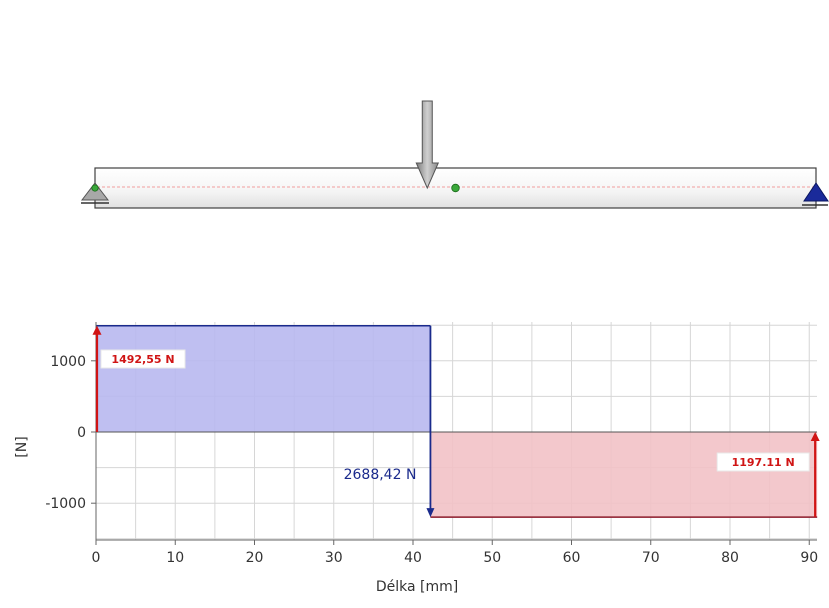 The image size is (829, 608). Describe the element at coordinates (97, 378) in the screenshot. I see `reaction-left-arrow` at that location.